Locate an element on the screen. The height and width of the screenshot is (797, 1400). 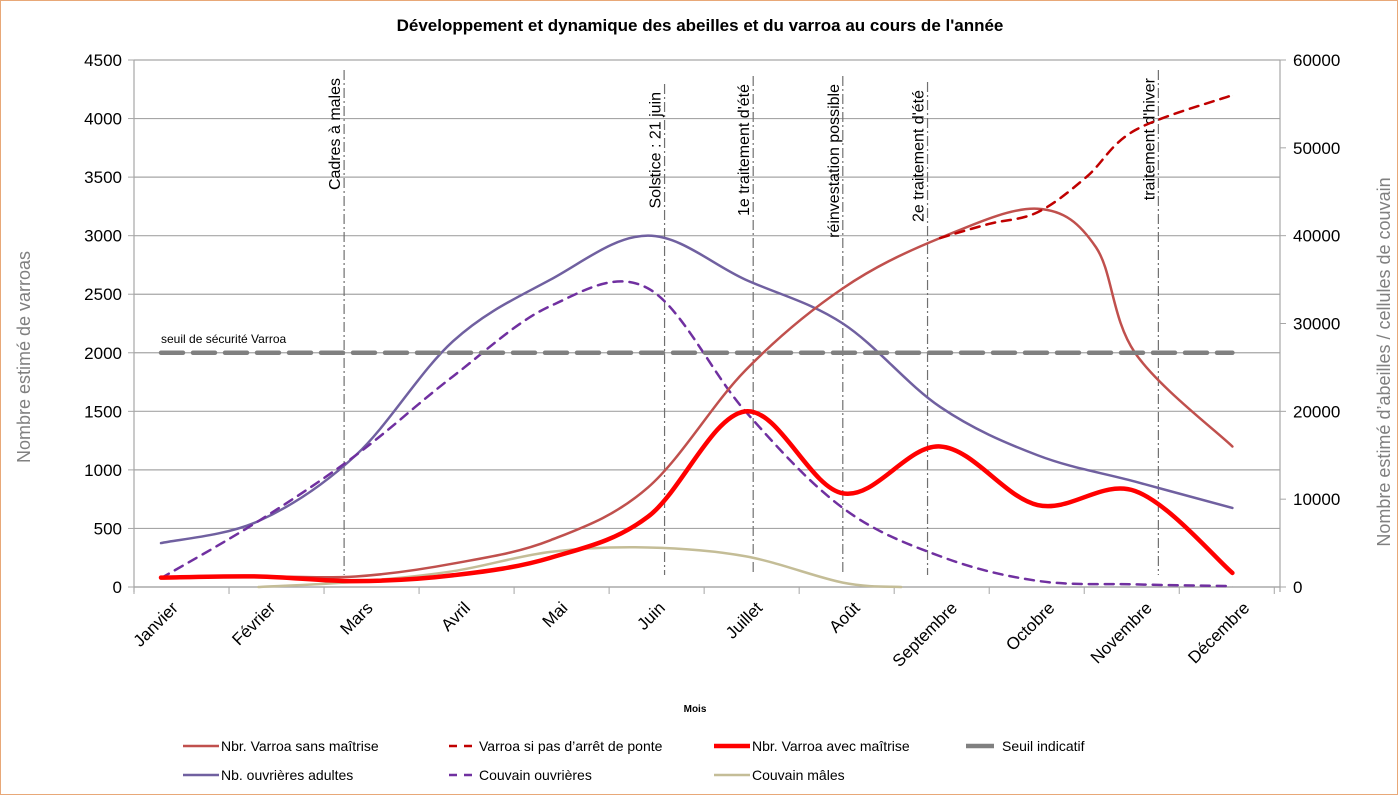
y-tick-label: 1000 is located at coordinates (103, 470).